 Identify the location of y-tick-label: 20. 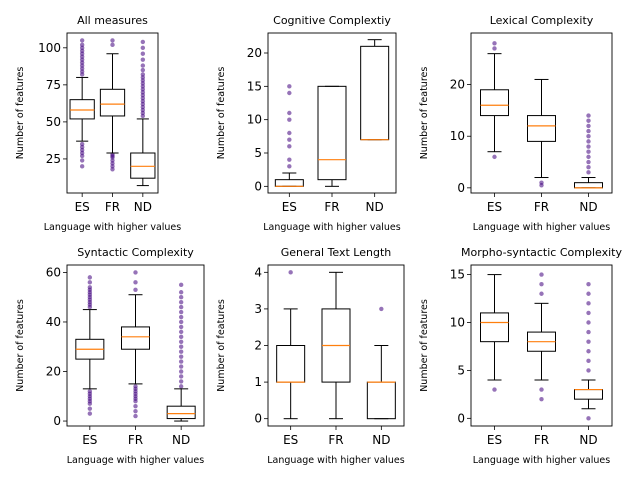
(254, 53).